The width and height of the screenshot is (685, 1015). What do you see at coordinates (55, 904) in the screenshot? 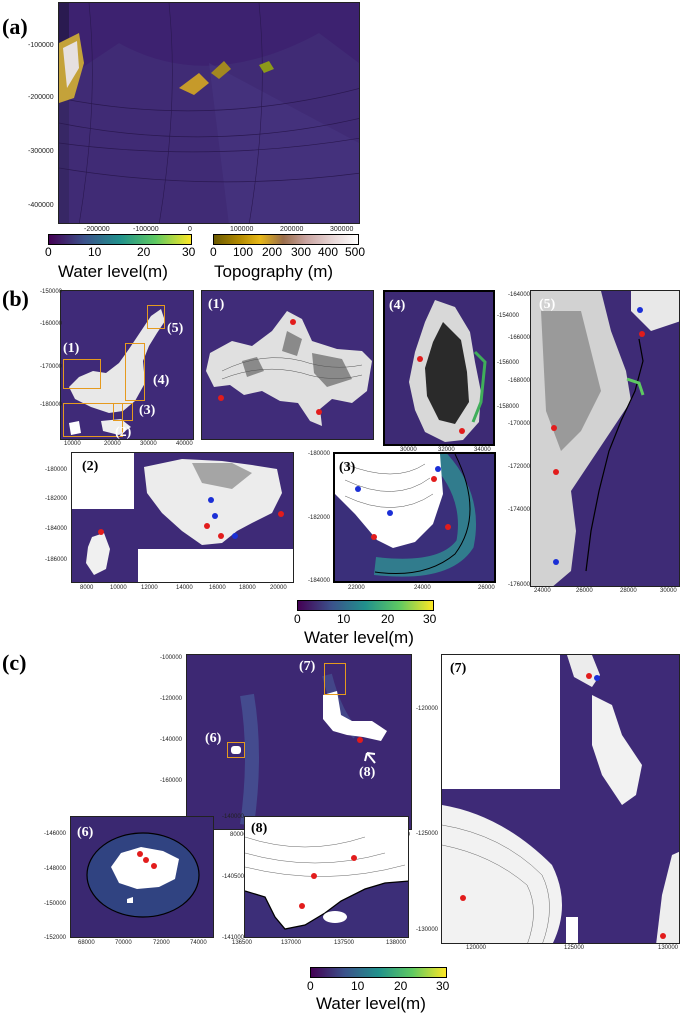
I see `c6-ytick: -150000` at bounding box center [55, 904].